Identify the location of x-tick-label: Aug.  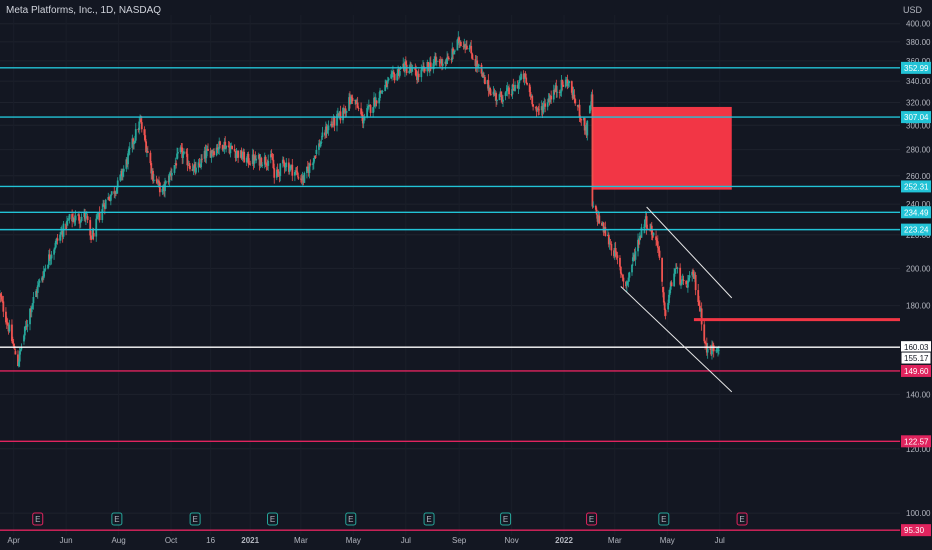
(118, 540).